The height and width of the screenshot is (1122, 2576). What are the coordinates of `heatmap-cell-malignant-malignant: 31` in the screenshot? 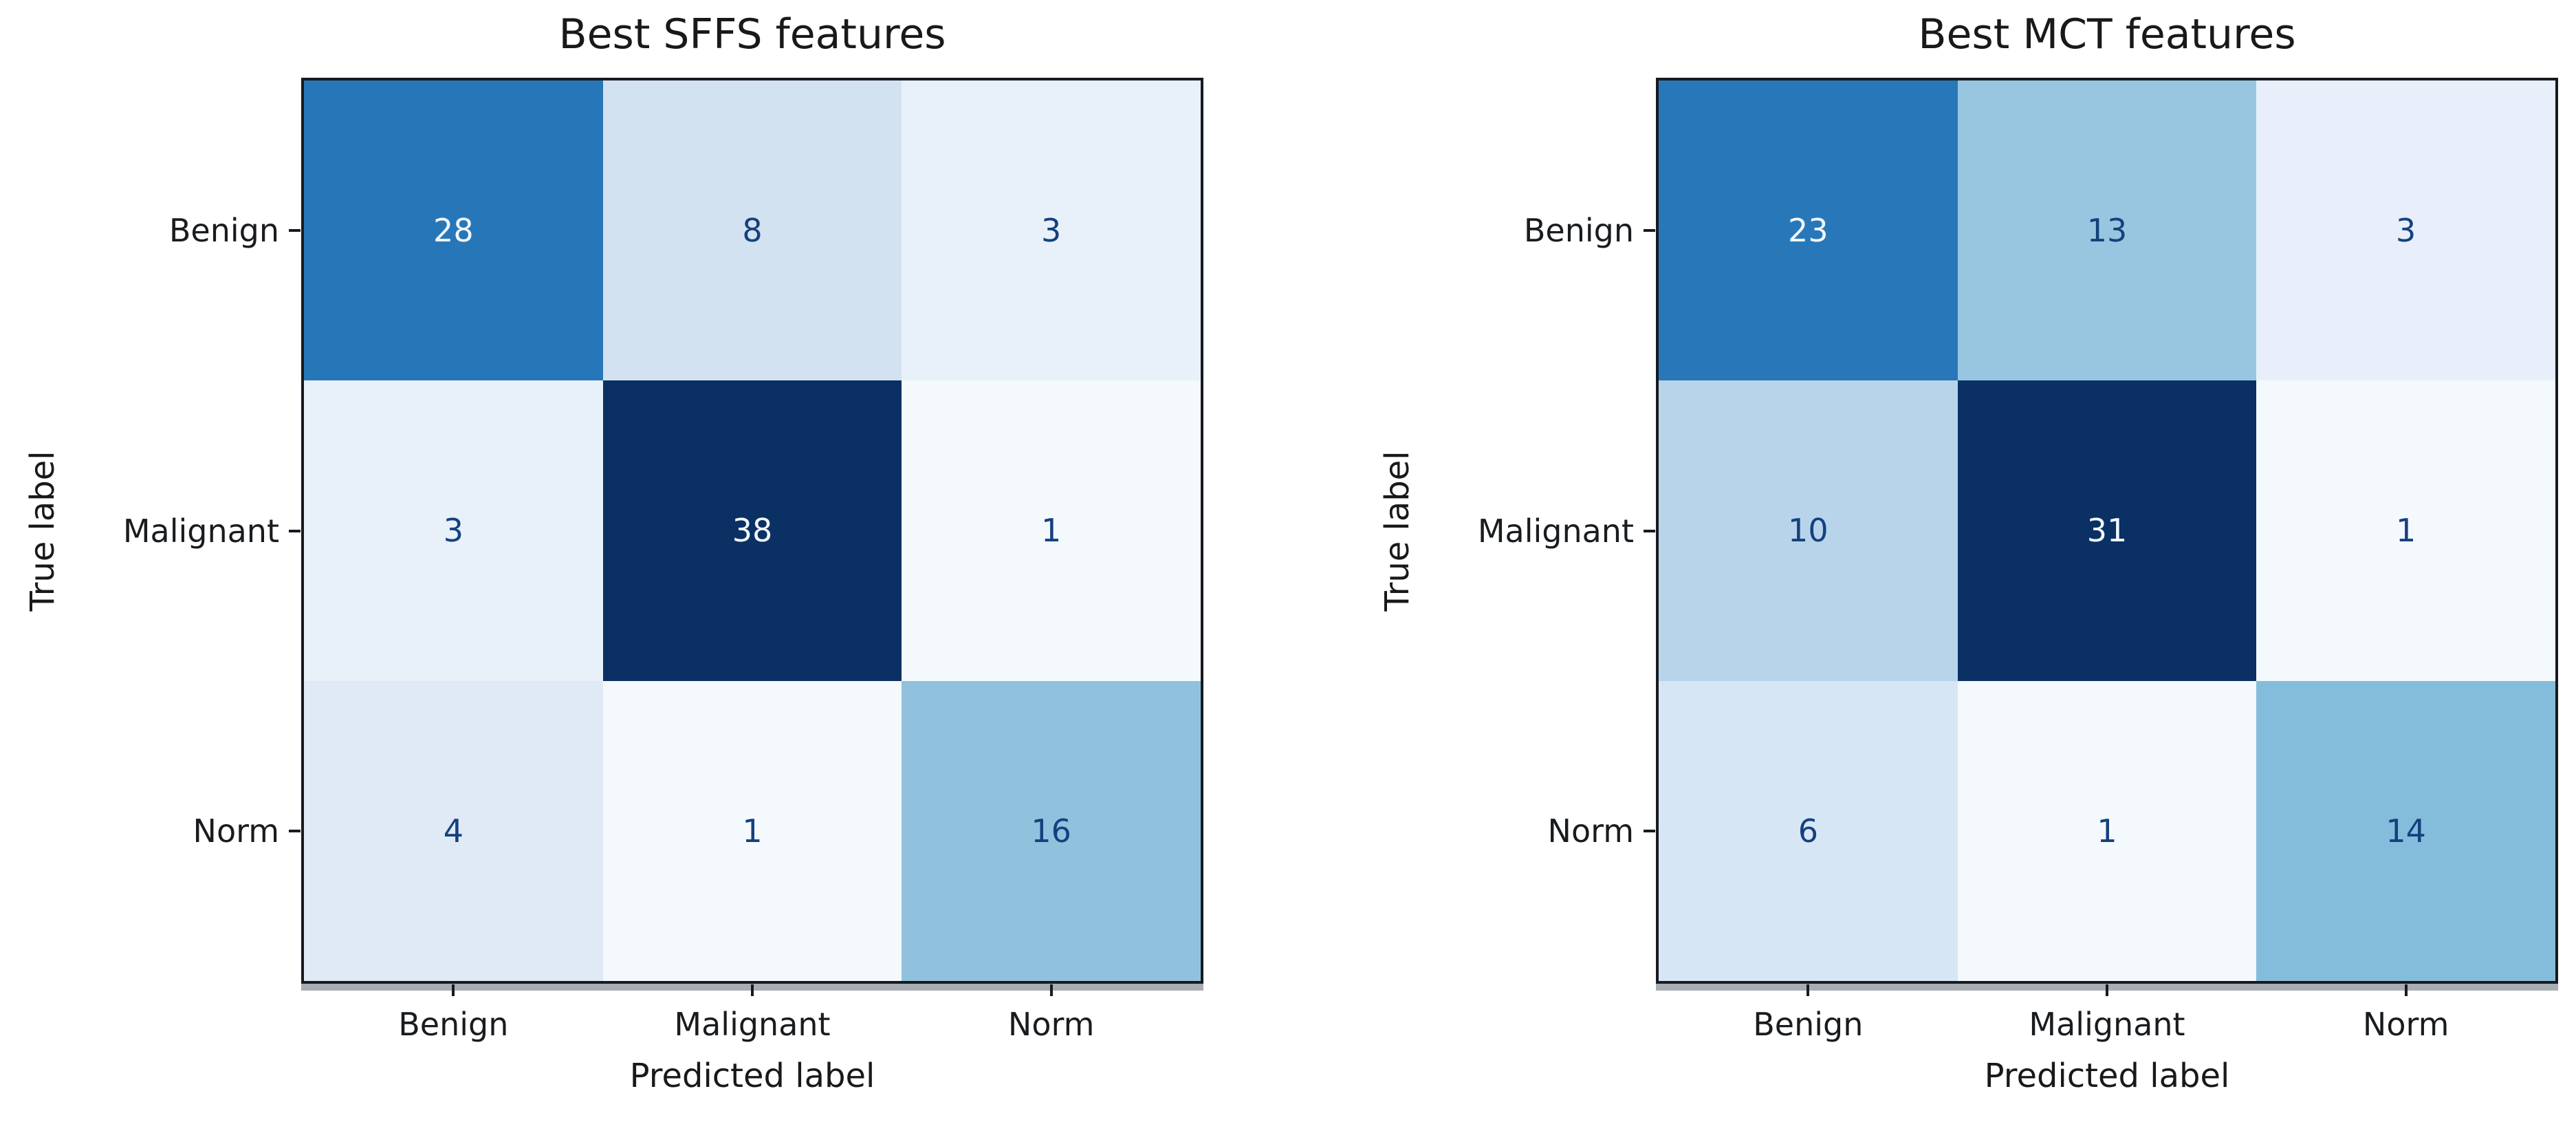 It's located at (2107, 530).